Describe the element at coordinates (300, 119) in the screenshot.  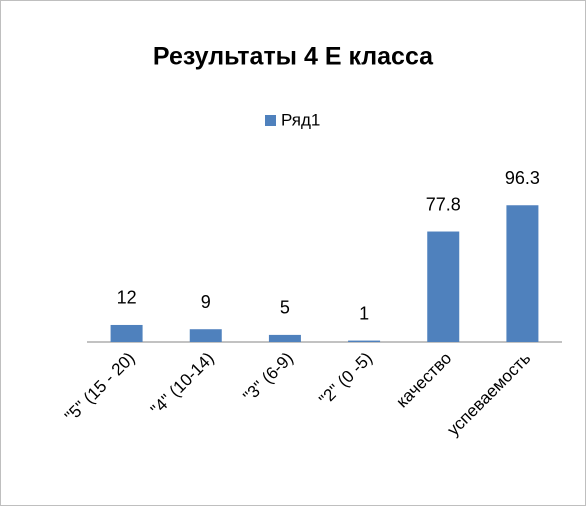
I see `legend-label: Ряд1` at that location.